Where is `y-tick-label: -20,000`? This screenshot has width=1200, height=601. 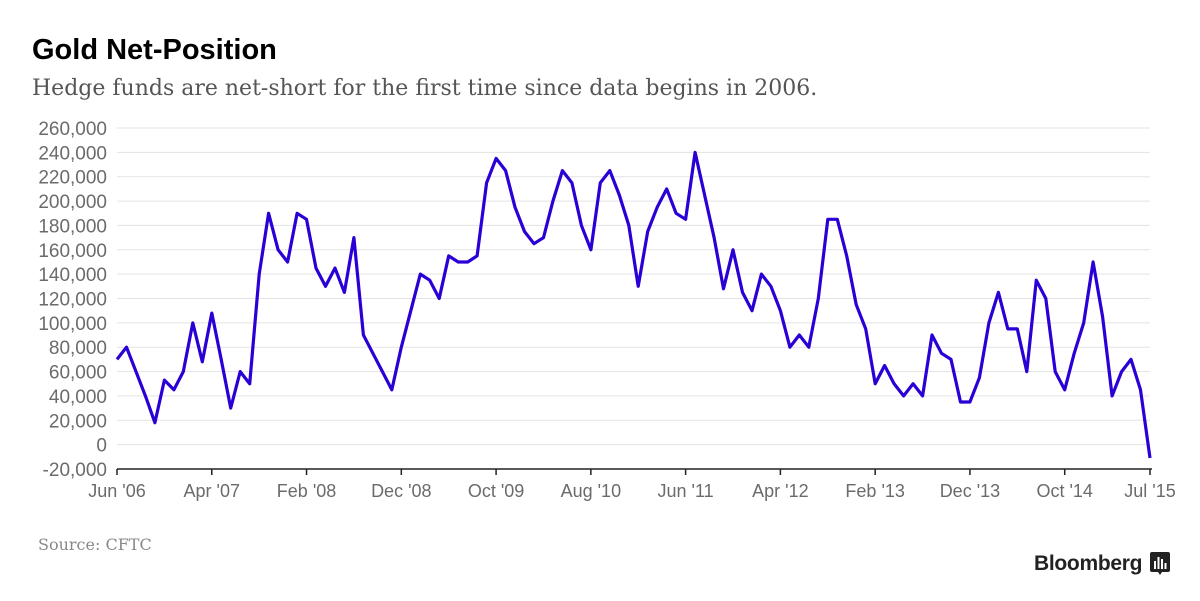 y-tick-label: -20,000 is located at coordinates (75, 470).